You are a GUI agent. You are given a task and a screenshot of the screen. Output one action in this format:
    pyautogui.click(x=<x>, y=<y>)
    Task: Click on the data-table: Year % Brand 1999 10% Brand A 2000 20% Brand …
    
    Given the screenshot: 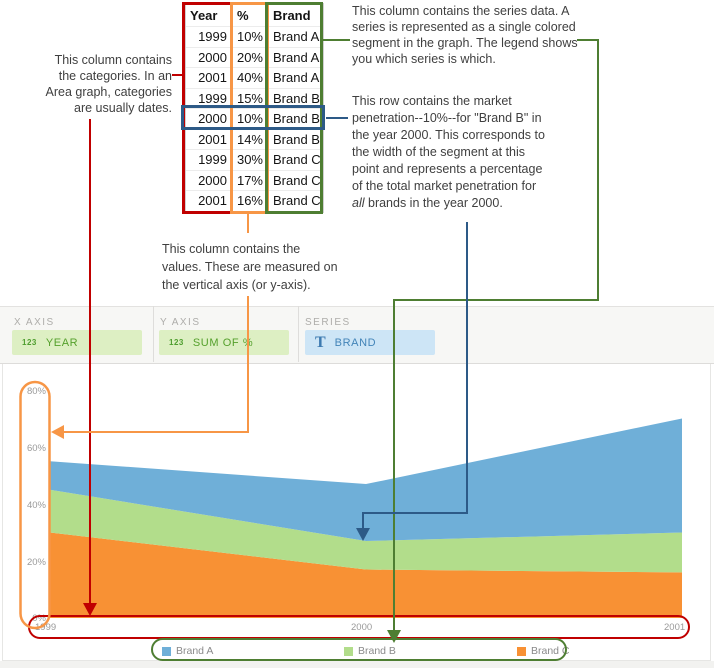 What is the action you would take?
    pyautogui.click(x=254, y=108)
    